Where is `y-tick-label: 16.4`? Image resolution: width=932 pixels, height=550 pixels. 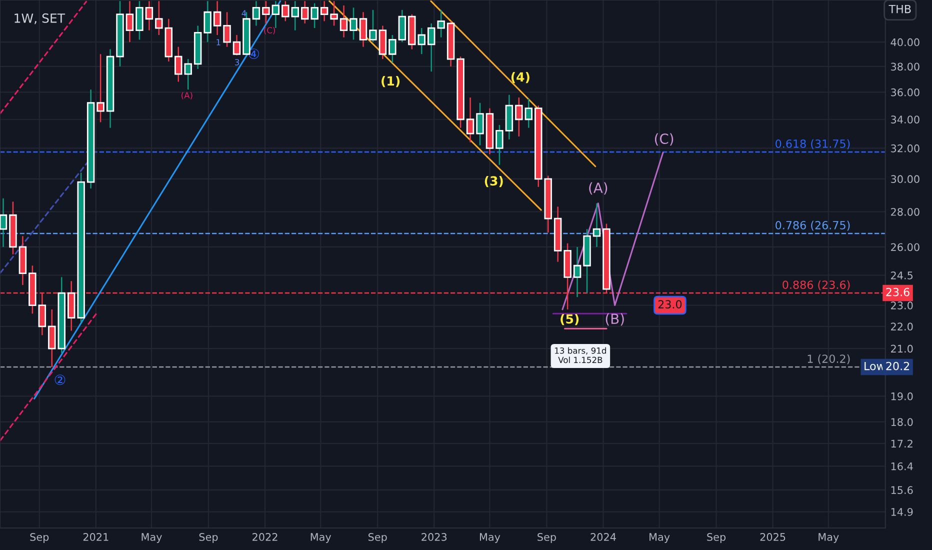 y-tick-label: 16.4 is located at coordinates (902, 466).